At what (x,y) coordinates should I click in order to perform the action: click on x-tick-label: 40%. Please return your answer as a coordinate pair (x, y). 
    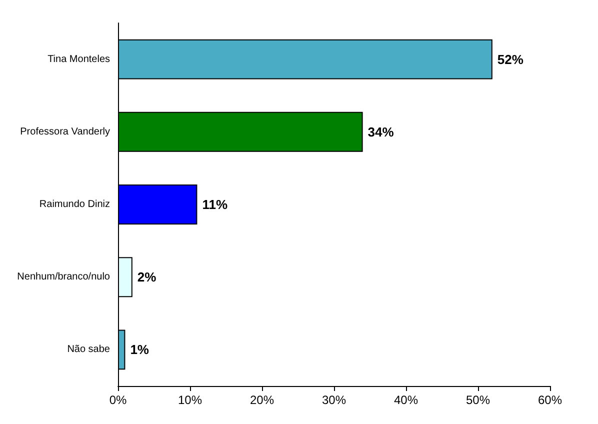
    Looking at the image, I should click on (406, 400).